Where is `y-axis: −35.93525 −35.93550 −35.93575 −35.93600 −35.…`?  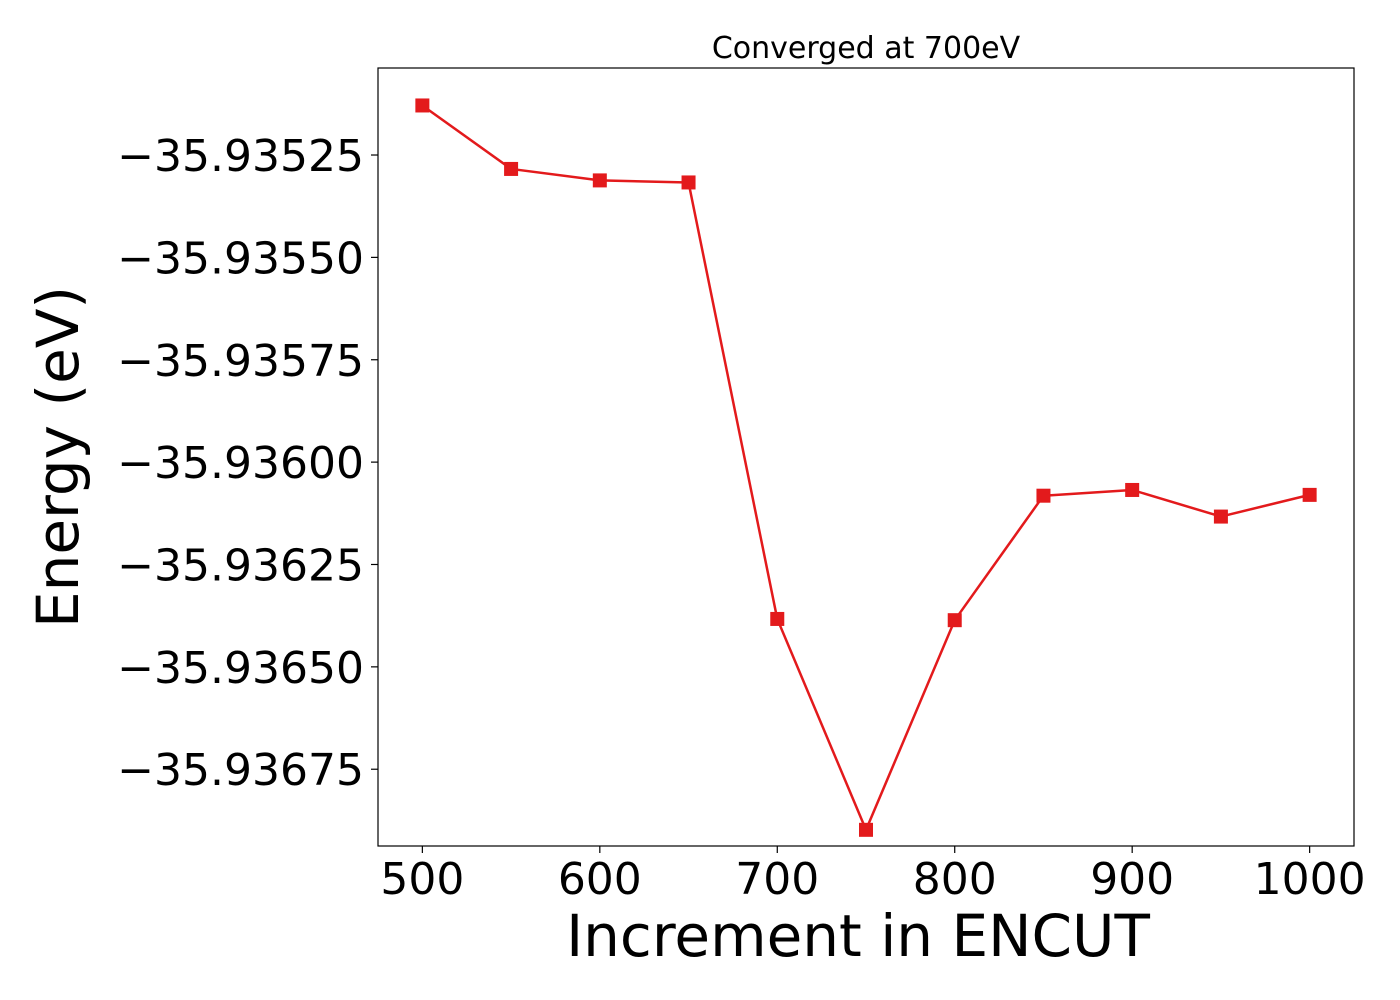
y-axis: −35.93525 −35.93550 −35.93575 −35.93600 −35.… is located at coordinates (247, 463).